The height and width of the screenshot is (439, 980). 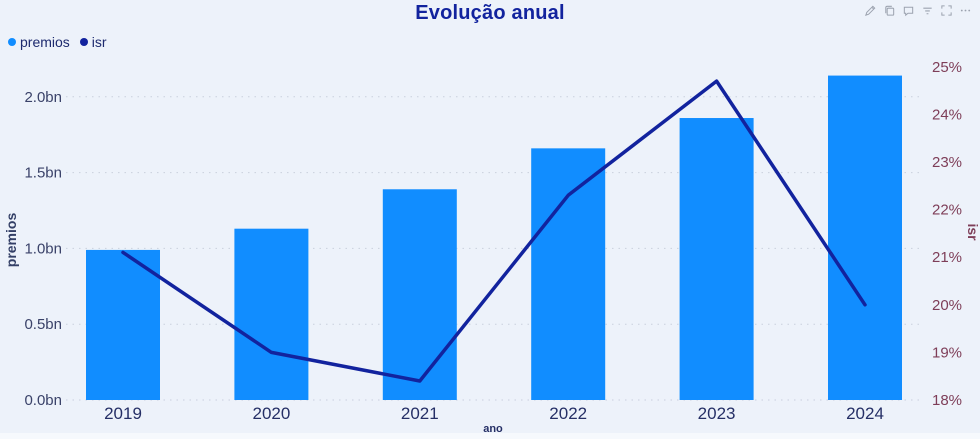 I want to click on x-axis-tick: 2022, so click(x=568, y=413).